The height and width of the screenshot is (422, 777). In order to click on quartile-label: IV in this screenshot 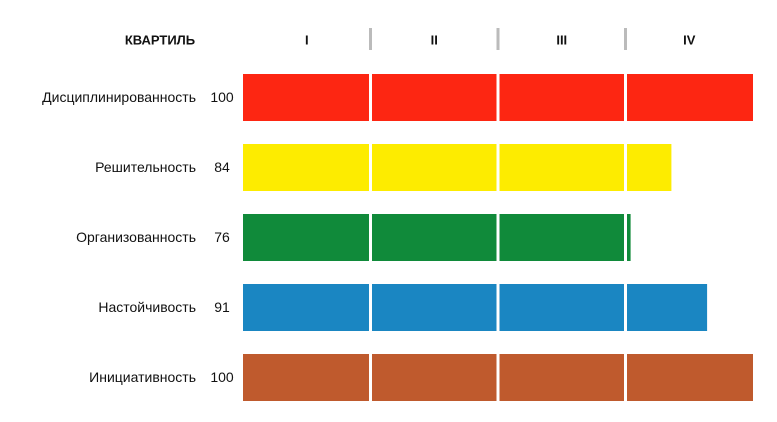, I will do `click(689, 39)`.